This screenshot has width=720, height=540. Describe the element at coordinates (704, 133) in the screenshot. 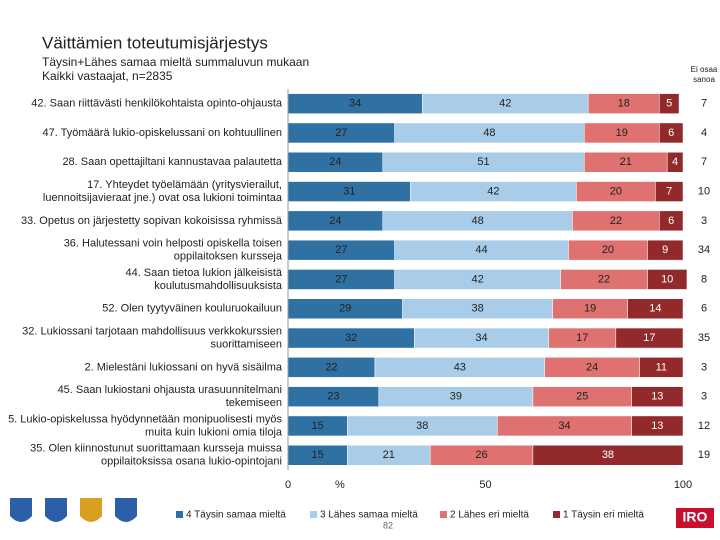

I see `no-answer-value: 4` at that location.